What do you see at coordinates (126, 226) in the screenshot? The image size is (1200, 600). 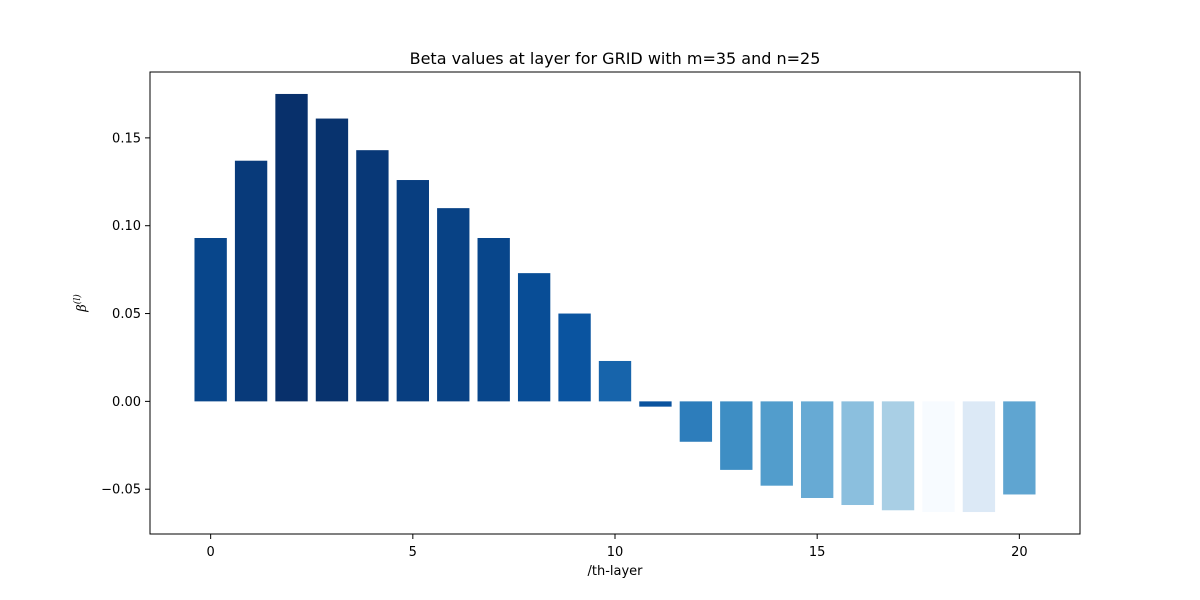 I see `y-tick-label: 0.10` at bounding box center [126, 226].